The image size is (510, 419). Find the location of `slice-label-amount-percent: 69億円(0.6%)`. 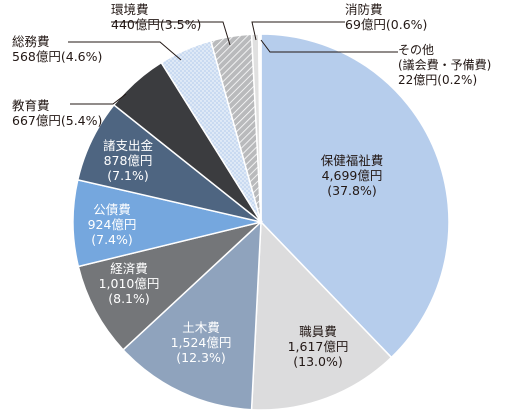

slice-label-amount-percent: 69億円(0.6%) is located at coordinates (386, 24).